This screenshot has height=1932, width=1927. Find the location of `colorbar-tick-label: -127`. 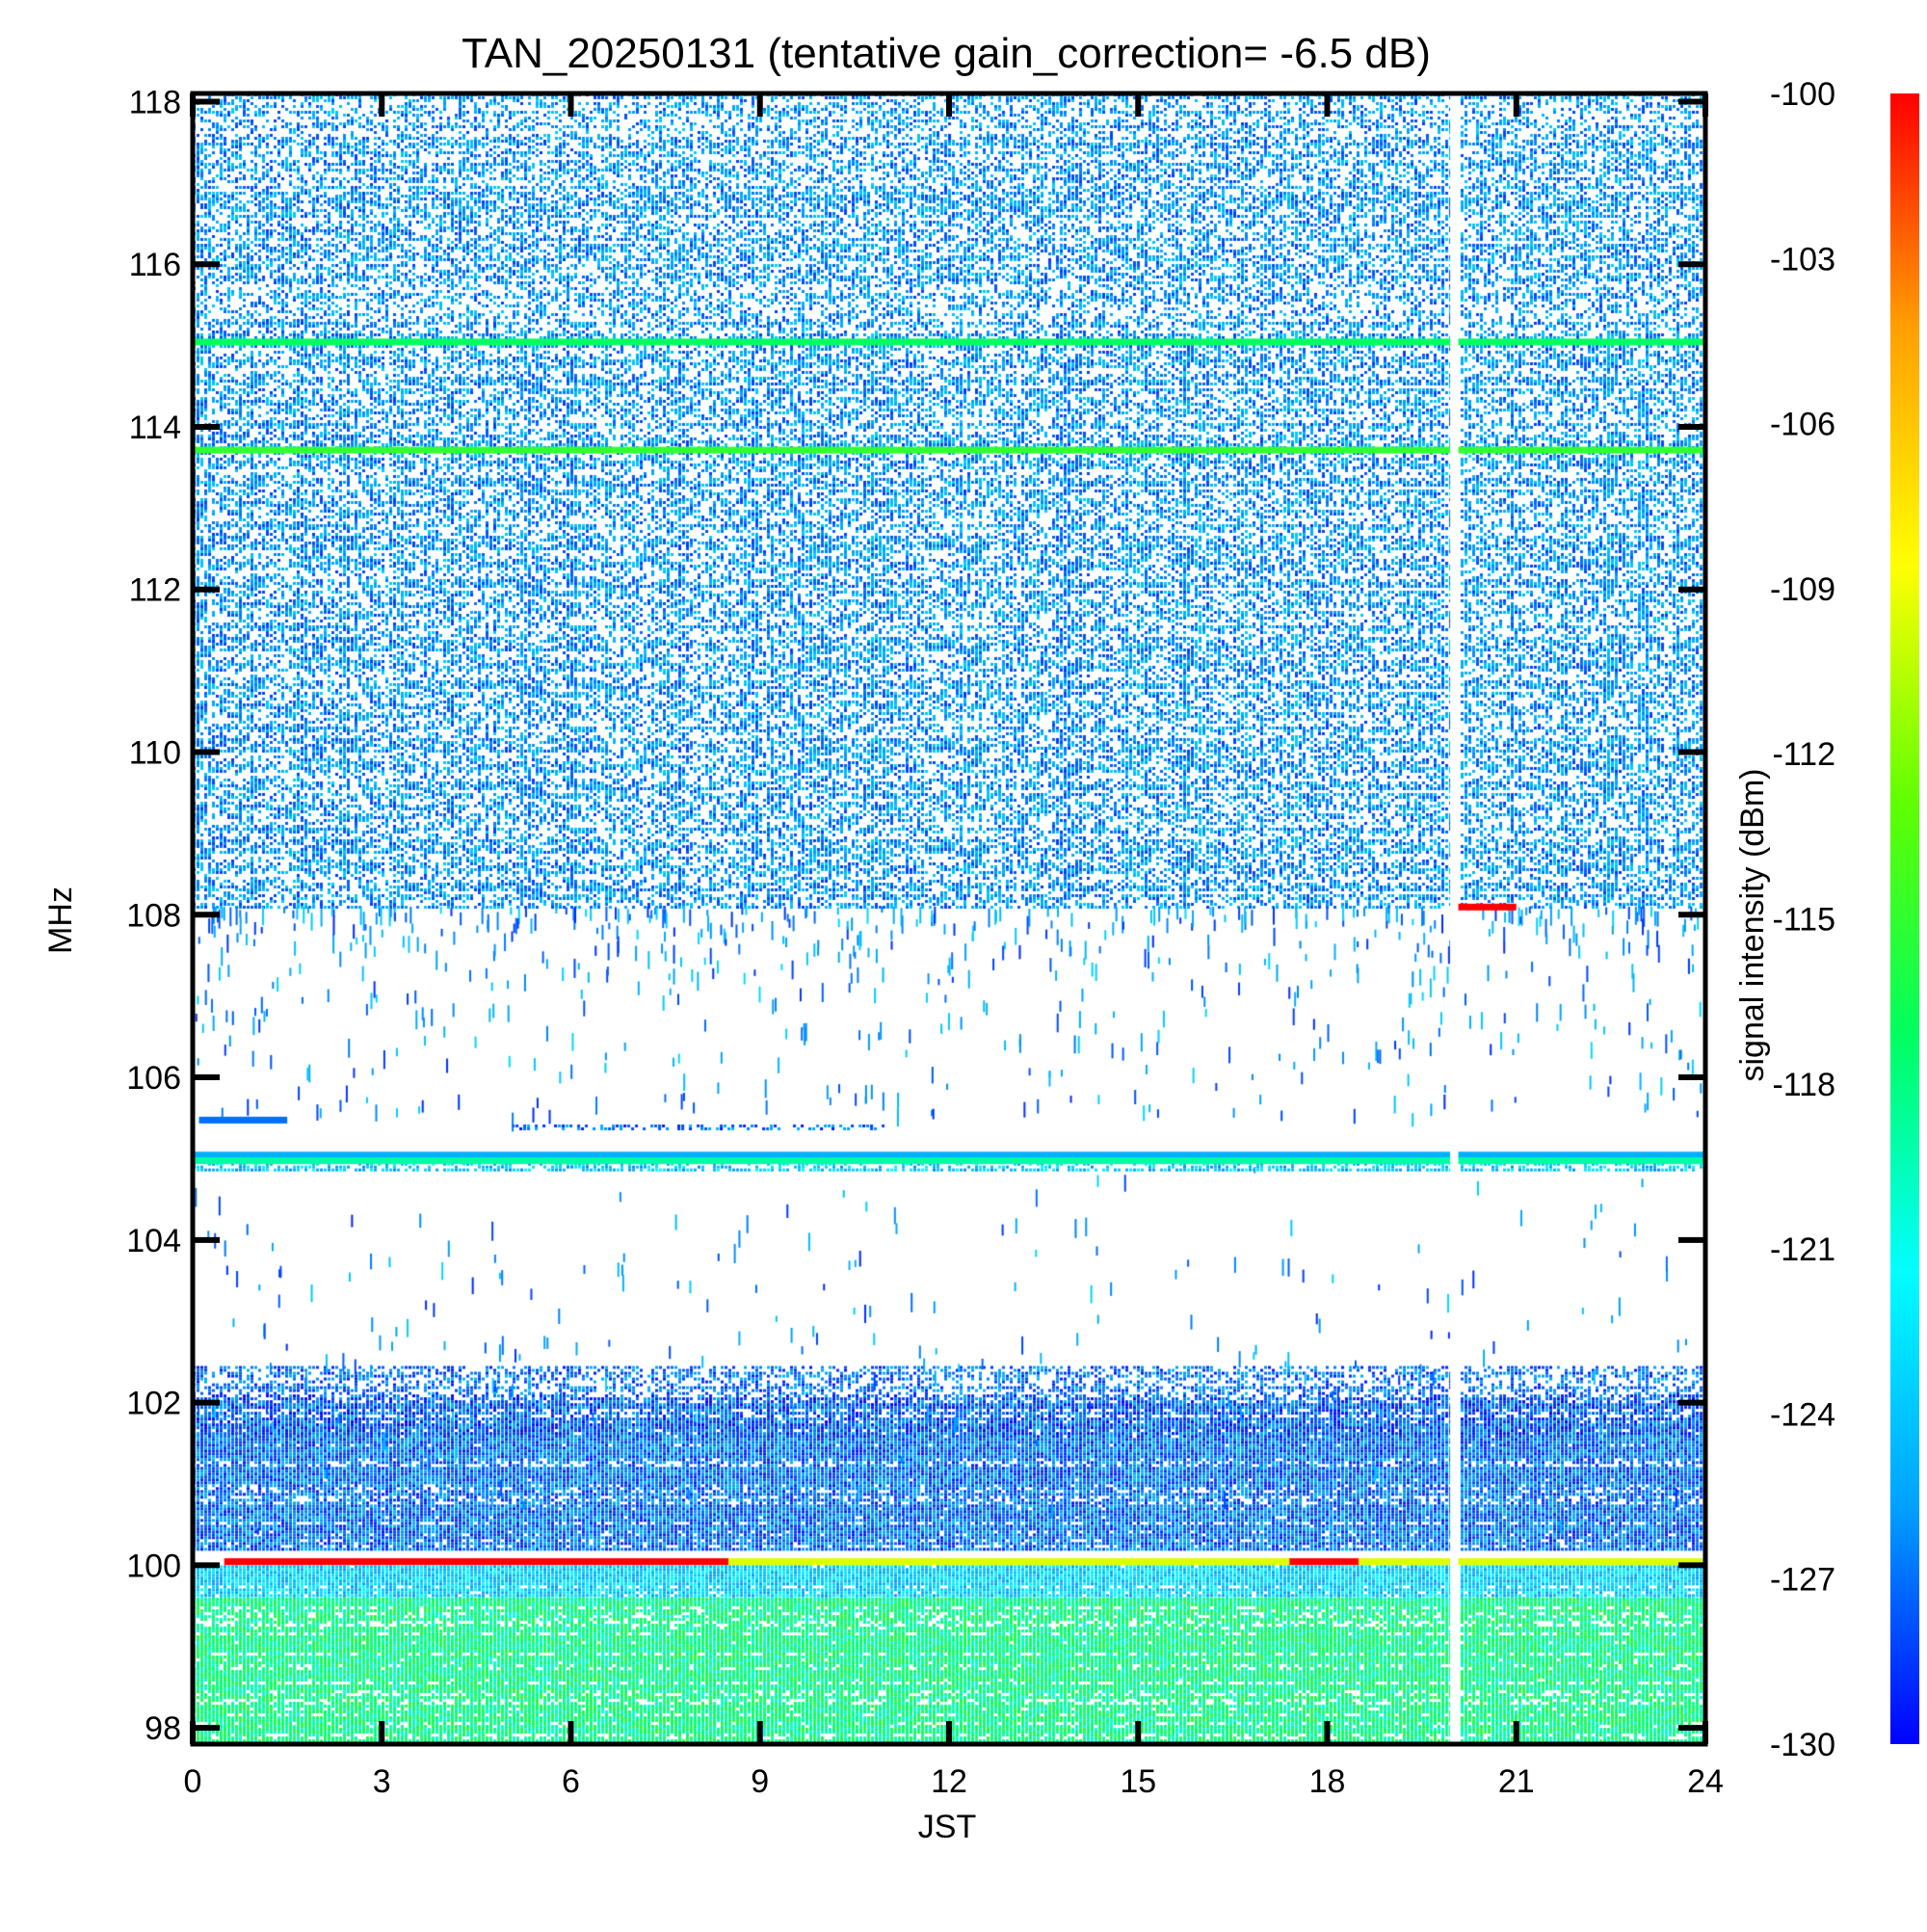

colorbar-tick-label: -127 is located at coordinates (1802, 1580).